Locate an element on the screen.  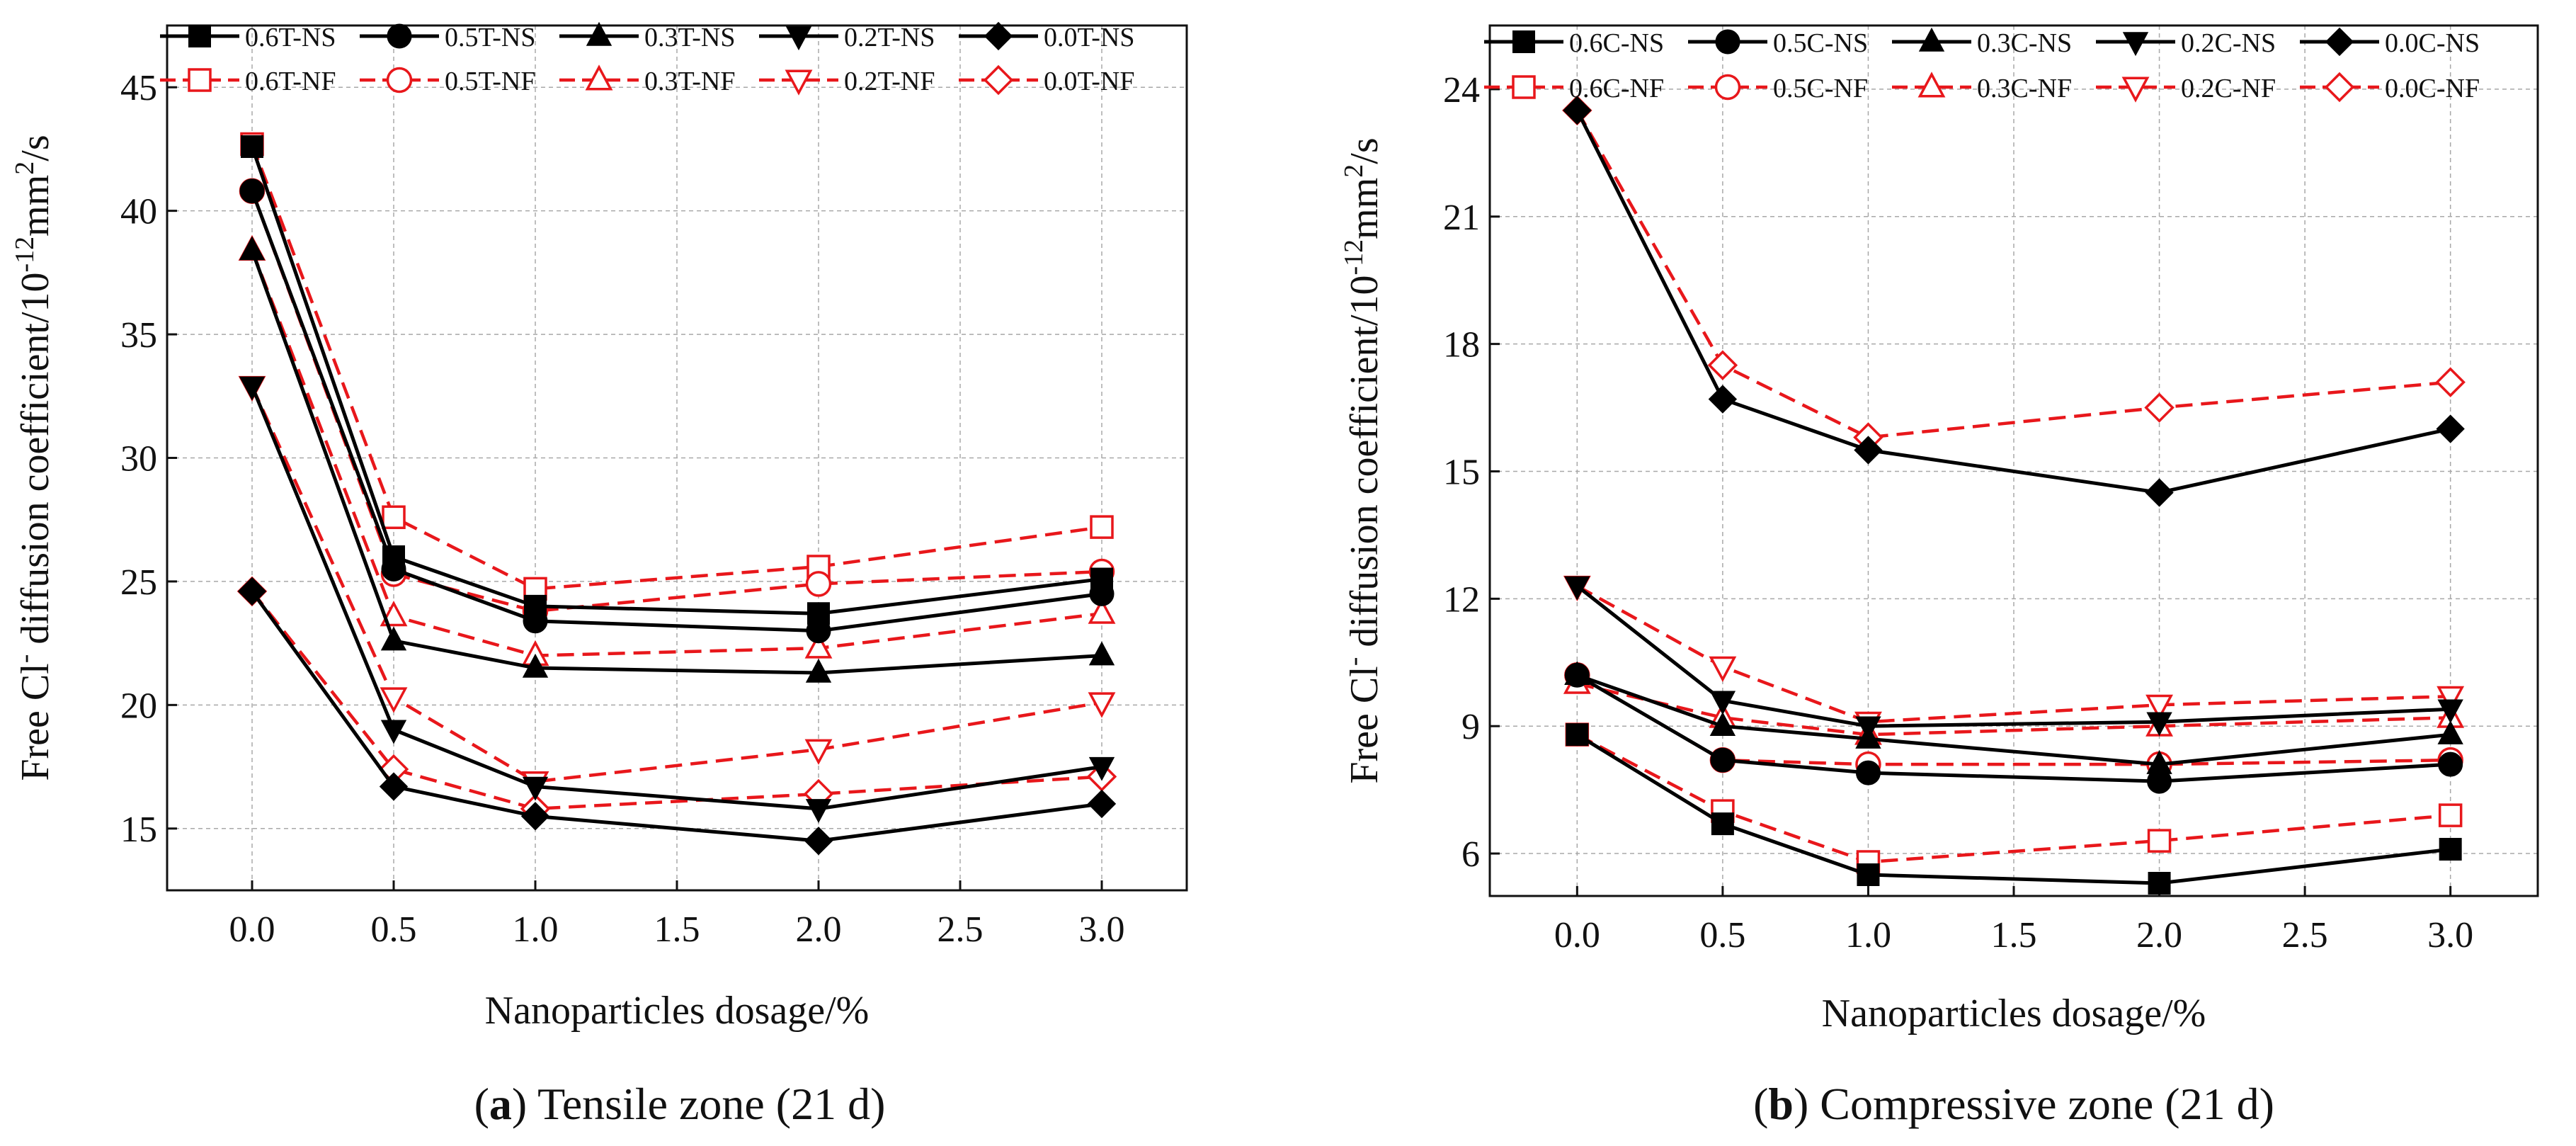
legend-item: 0.6T-NF is located at coordinates (248, 81).